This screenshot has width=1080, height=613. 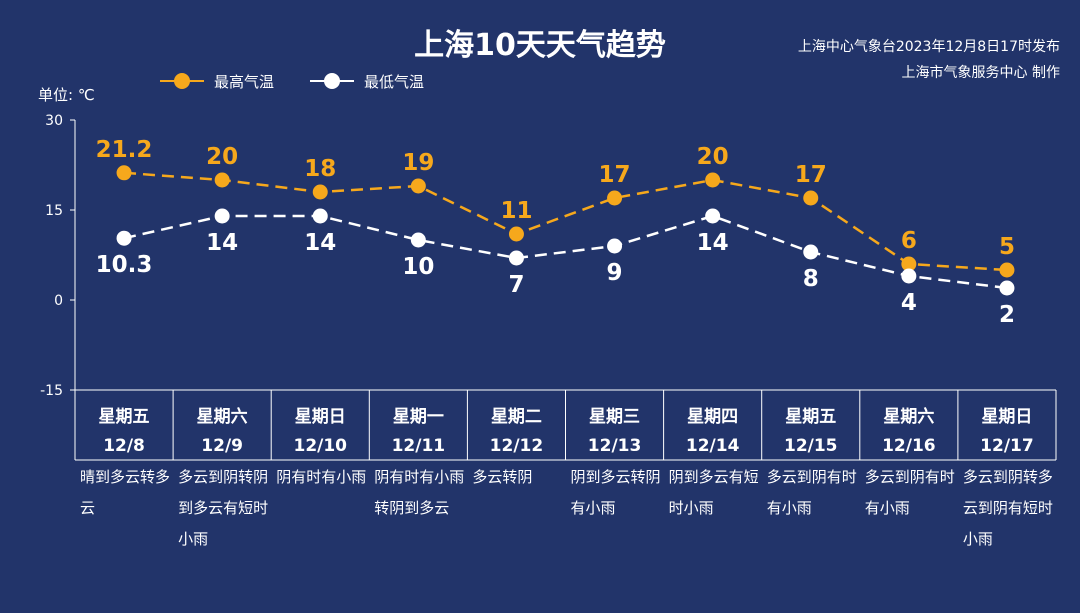 What do you see at coordinates (332, 81) in the screenshot?
I see `legend-dot-low` at bounding box center [332, 81].